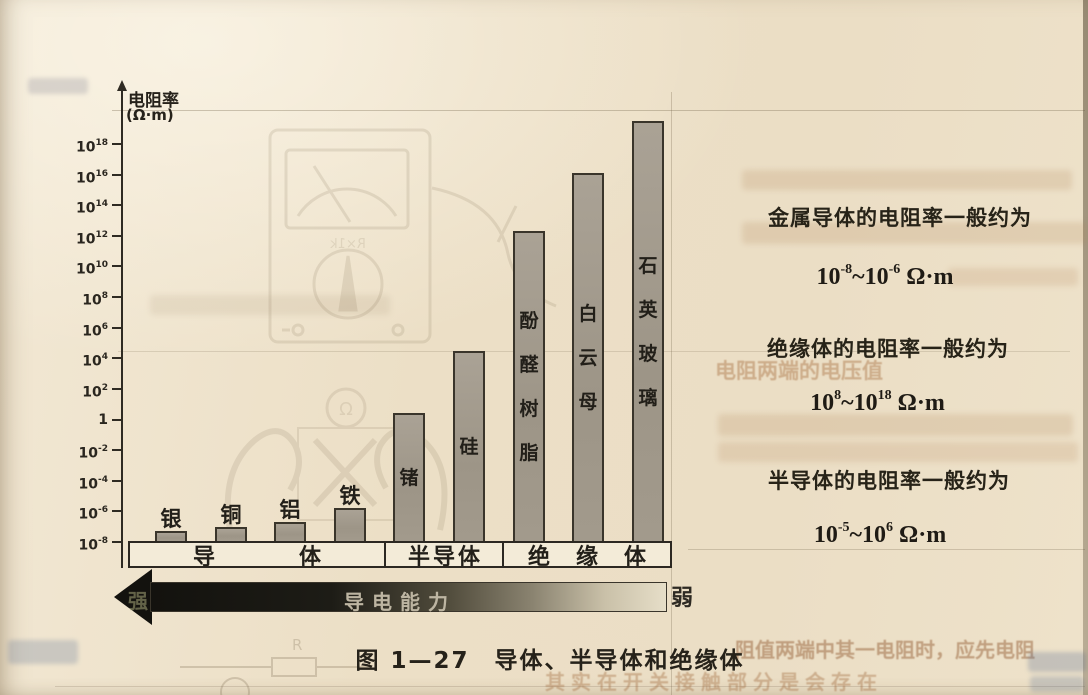 The height and width of the screenshot is (695, 1088). What do you see at coordinates (529, 365) in the screenshot?
I see `bar-label-char: 醛` at bounding box center [529, 365].